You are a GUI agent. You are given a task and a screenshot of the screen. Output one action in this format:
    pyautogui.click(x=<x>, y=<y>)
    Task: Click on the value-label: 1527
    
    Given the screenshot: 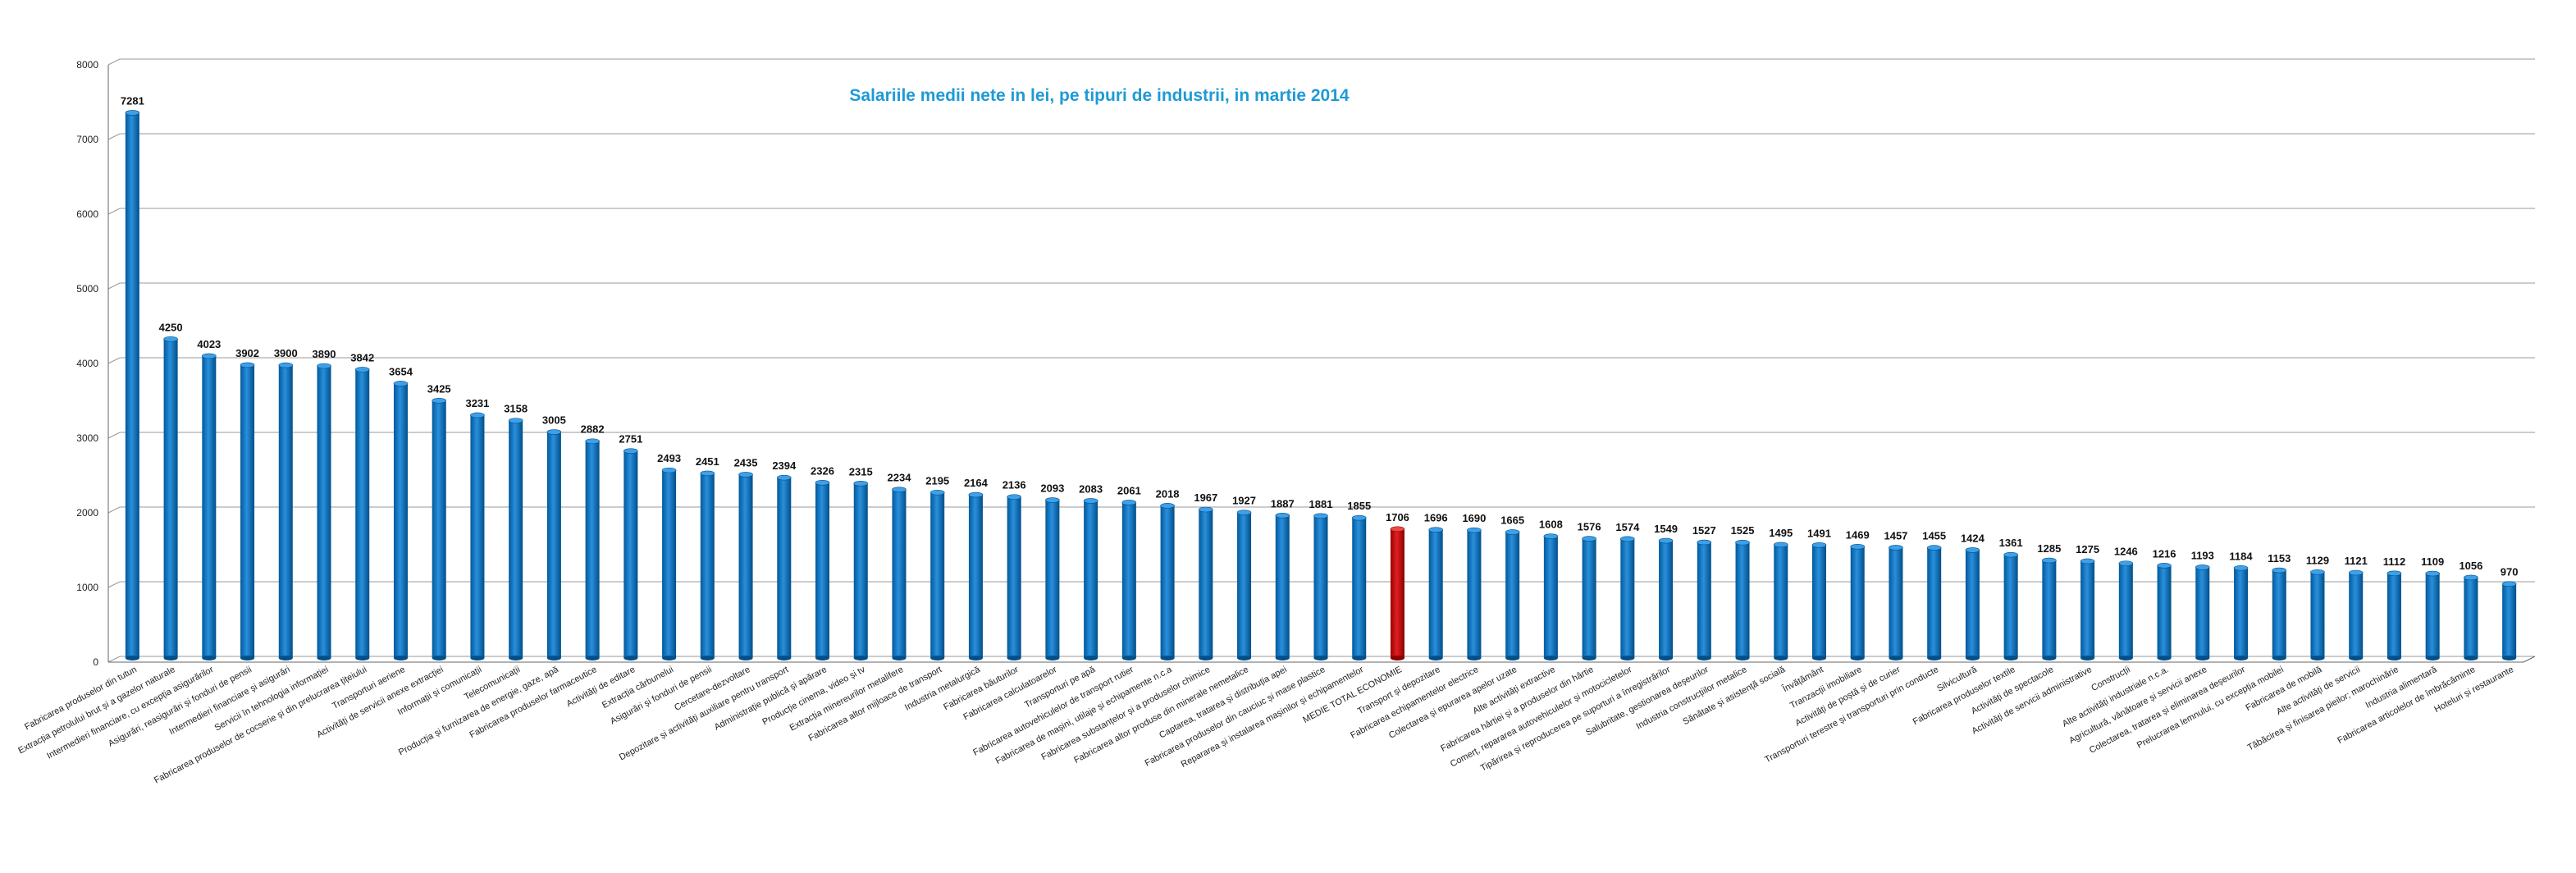 What is the action you would take?
    pyautogui.click(x=1704, y=531)
    